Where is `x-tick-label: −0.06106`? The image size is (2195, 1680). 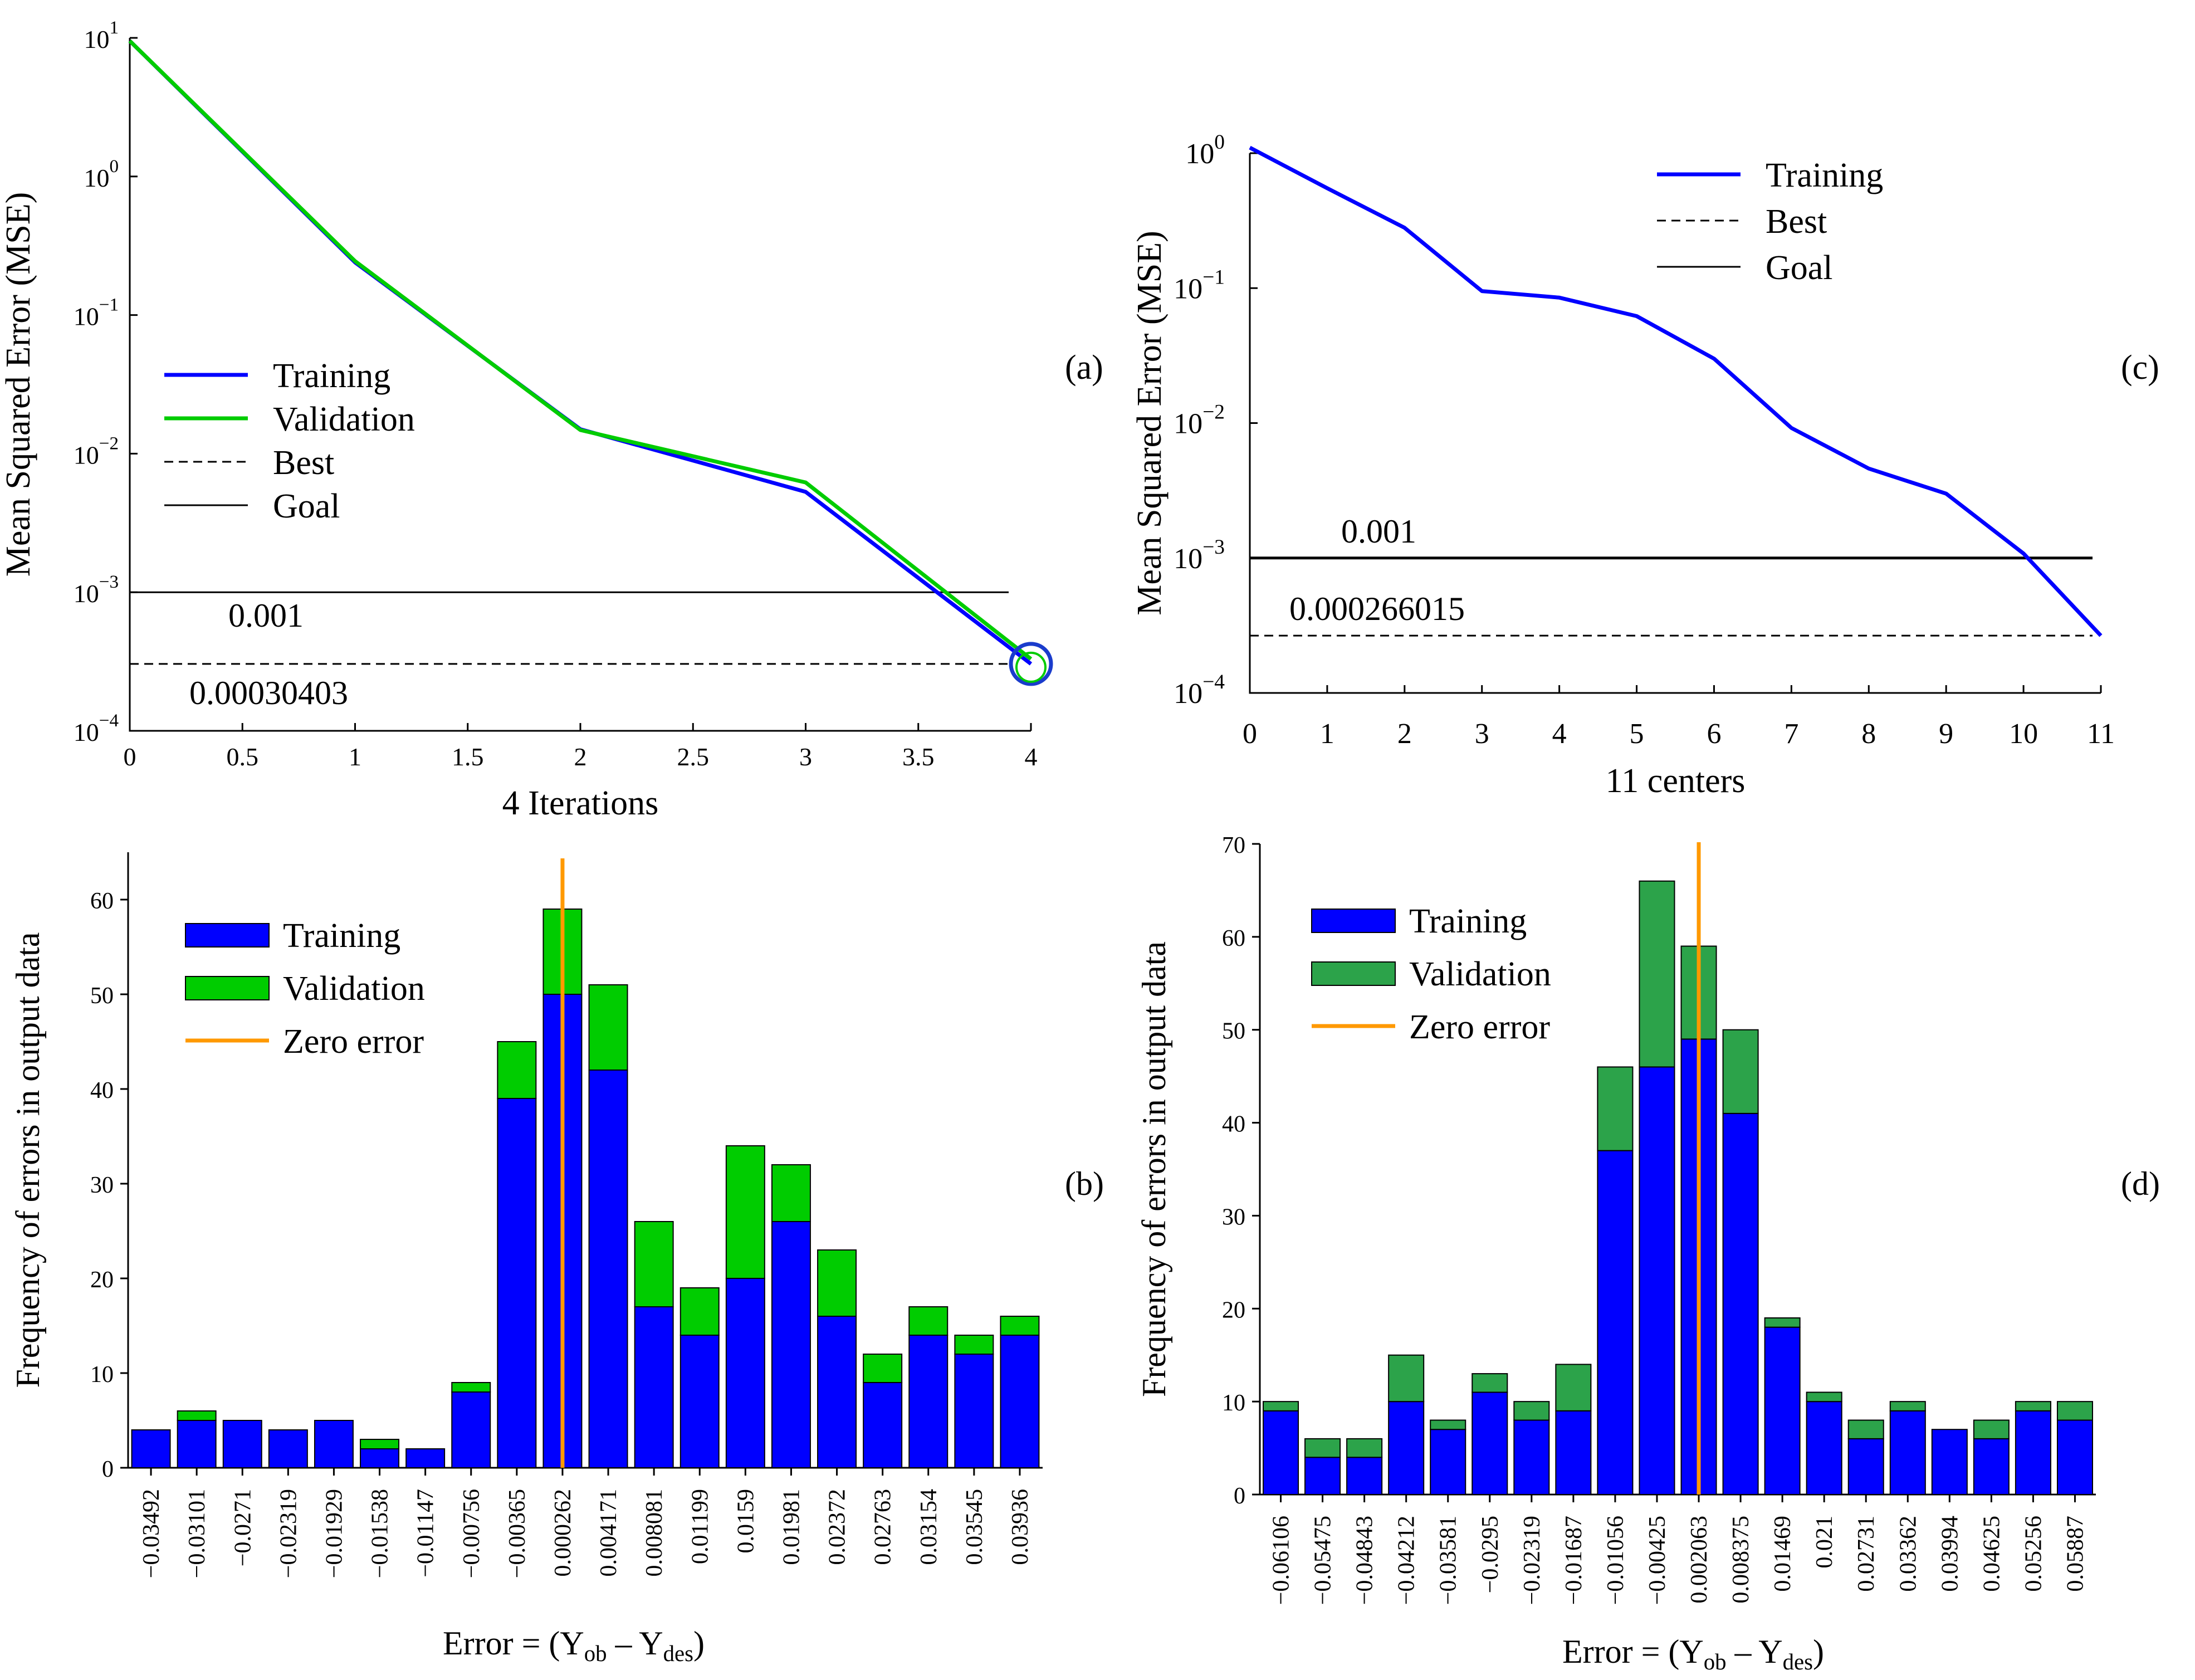 x-tick-label: −0.06106 is located at coordinates (1281, 1560).